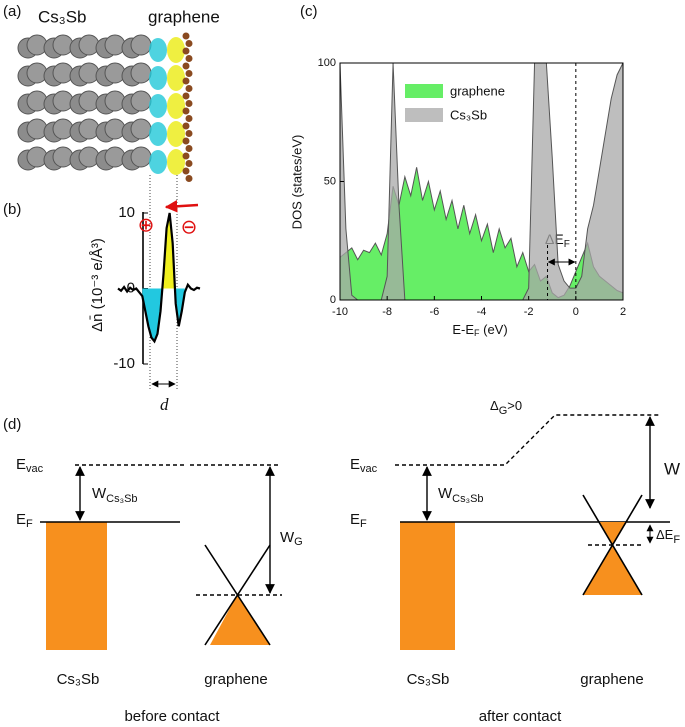  What do you see at coordinates (163, 315) in the screenshot?
I see `negative-area` at bounding box center [163, 315].